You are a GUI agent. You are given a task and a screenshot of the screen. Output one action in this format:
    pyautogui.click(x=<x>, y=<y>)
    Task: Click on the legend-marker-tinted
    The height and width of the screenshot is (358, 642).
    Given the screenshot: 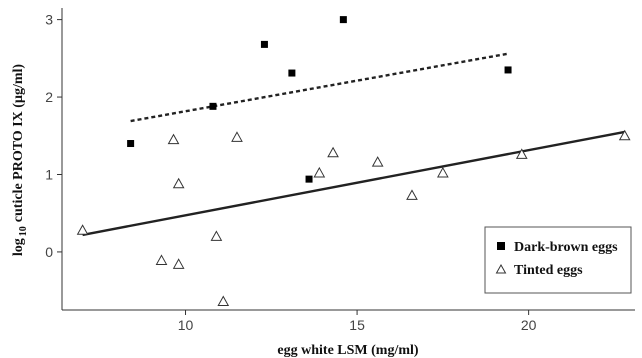 What is the action you would take?
    pyautogui.click(x=501, y=268)
    